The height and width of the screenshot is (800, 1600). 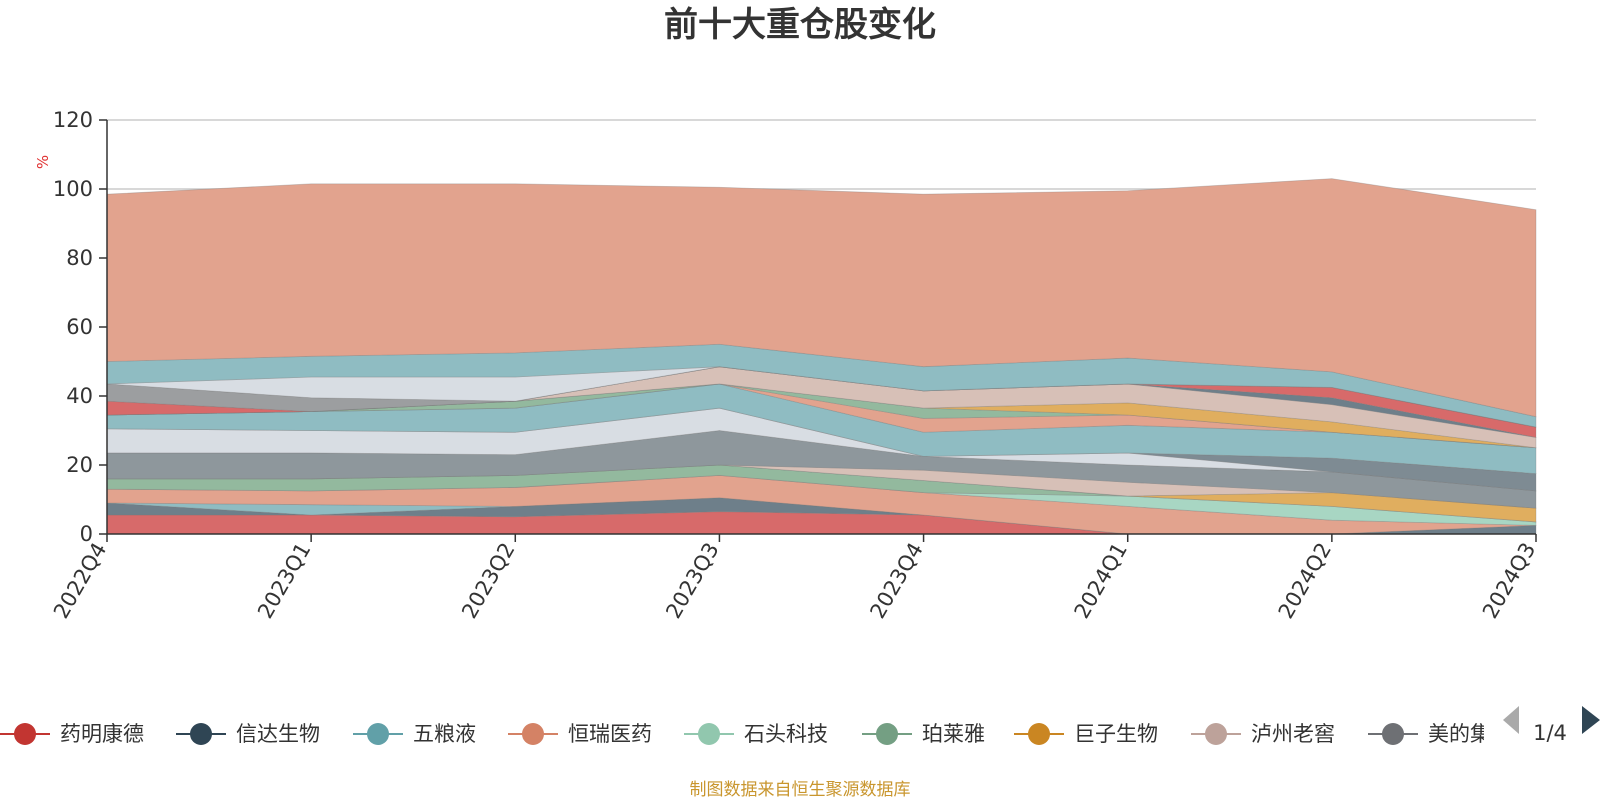 What do you see at coordinates (786, 734) in the screenshot?
I see `legend-label-4: 石头科技` at bounding box center [786, 734].